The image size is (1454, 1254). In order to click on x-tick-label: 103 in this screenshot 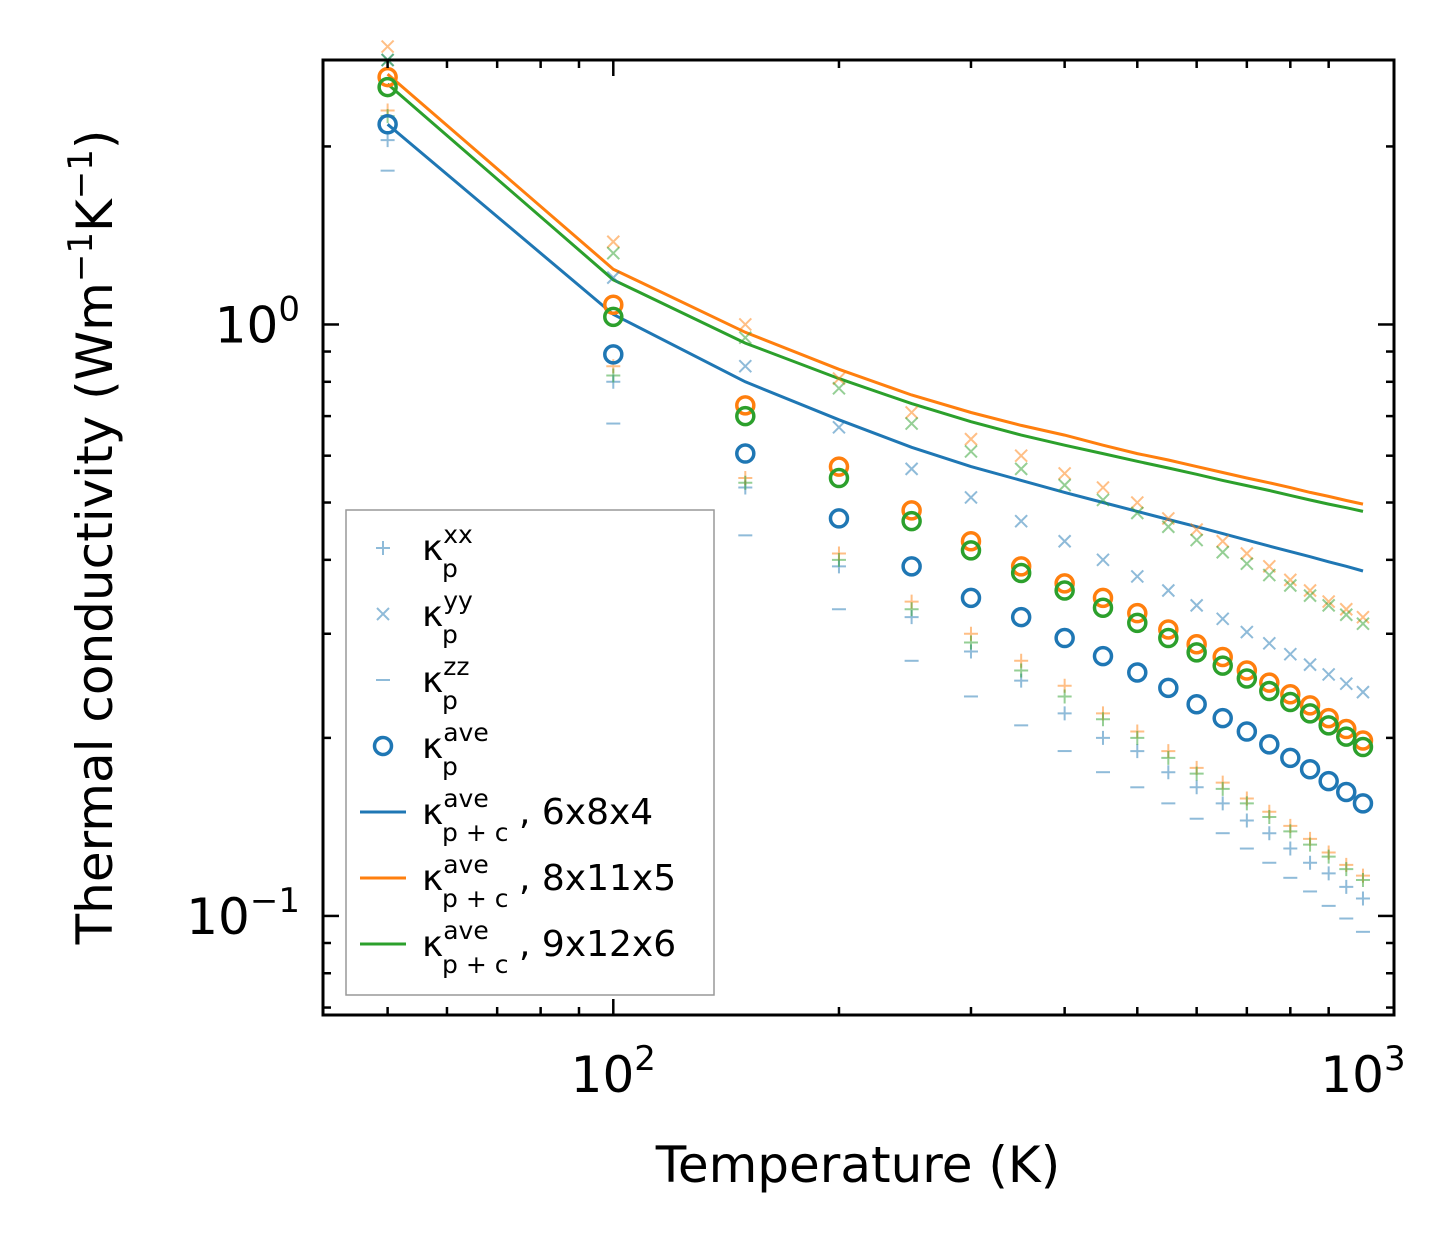, I will do `click(1362, 1071)`.